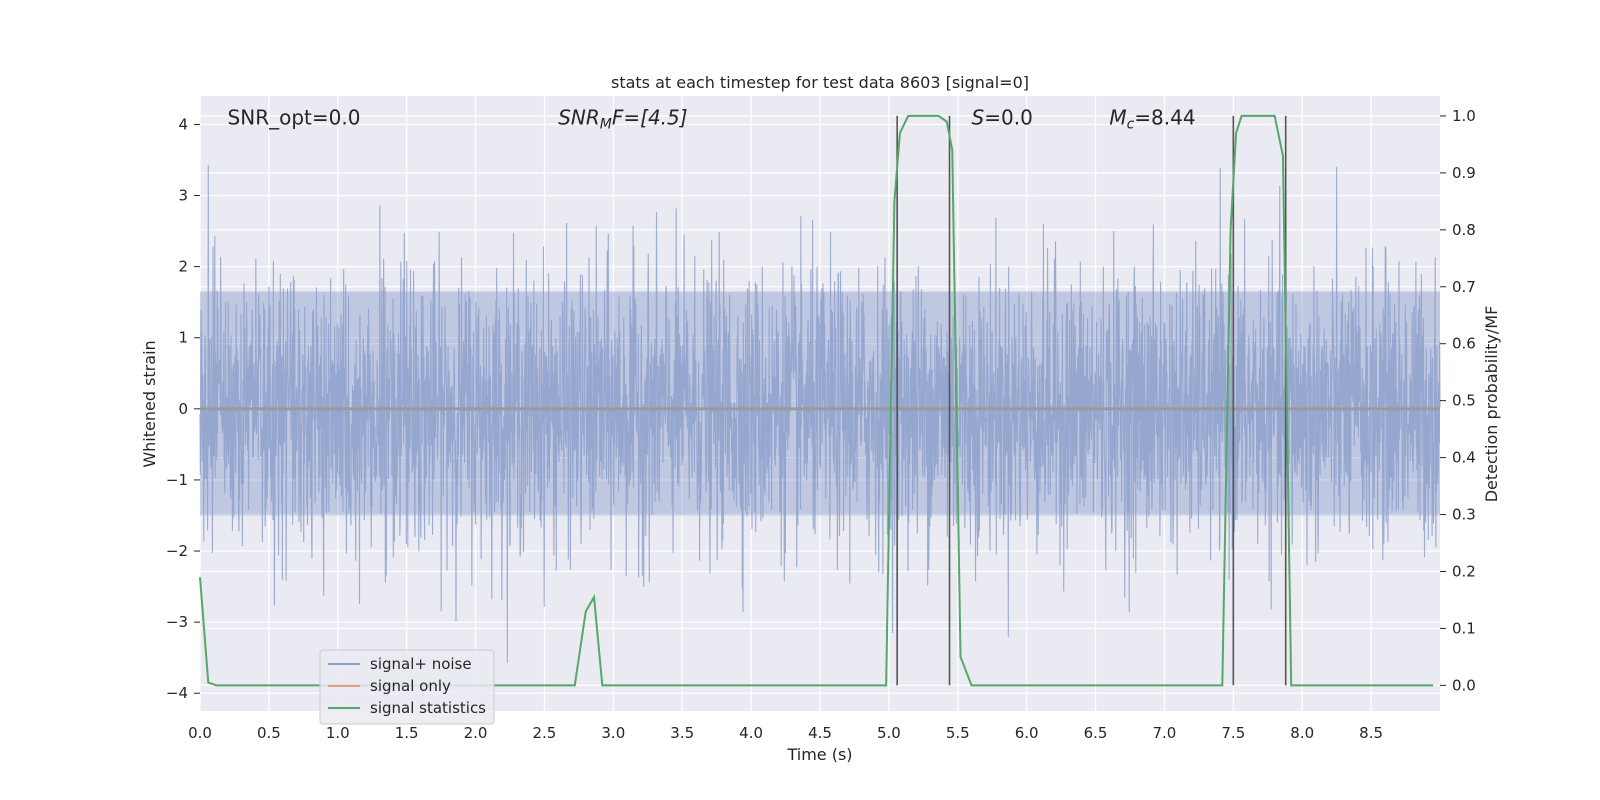  I want to click on y-left-tick-label: 2, so click(183, 267).